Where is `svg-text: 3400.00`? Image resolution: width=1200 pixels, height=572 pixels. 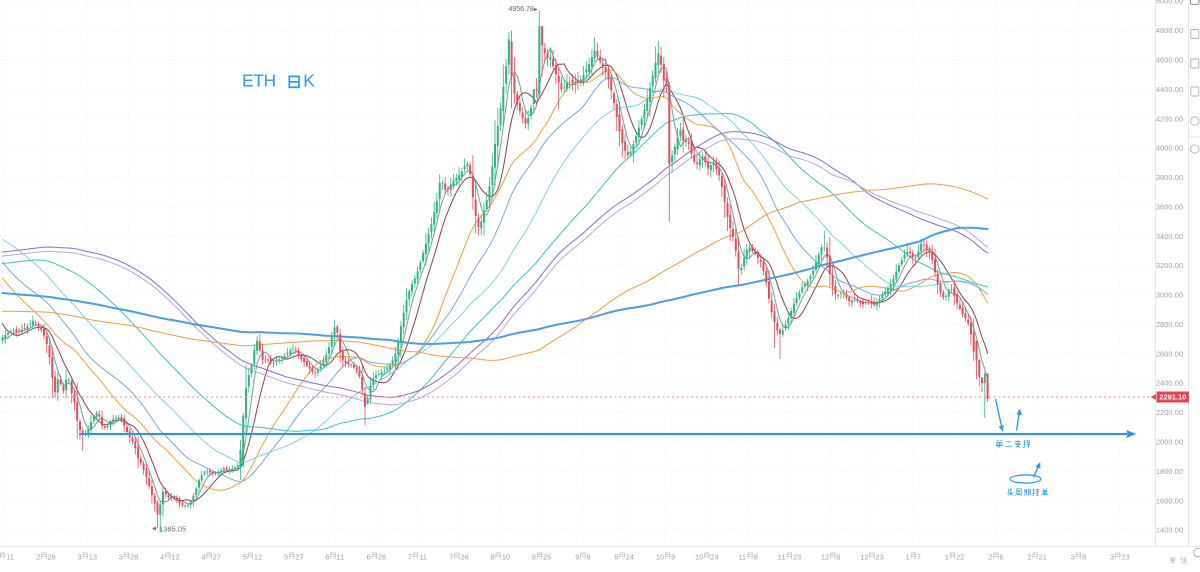 svg-text: 3400.00 is located at coordinates (1169, 236).